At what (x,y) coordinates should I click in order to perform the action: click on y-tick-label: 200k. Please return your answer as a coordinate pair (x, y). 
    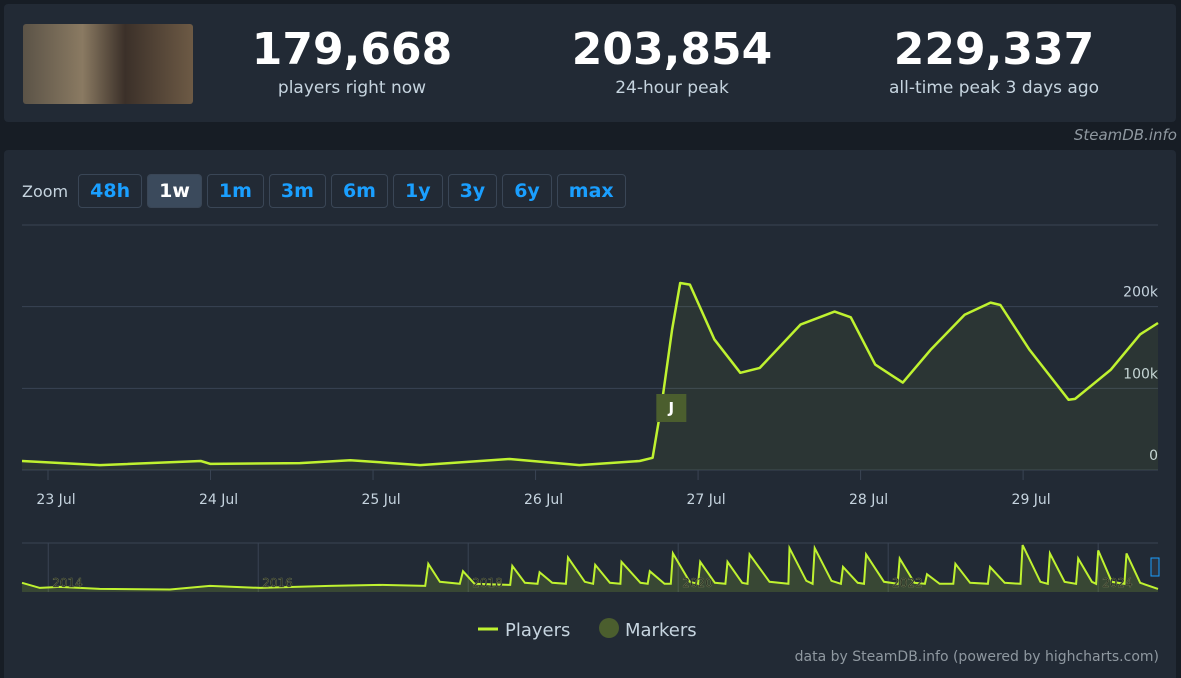
    Looking at the image, I should click on (1141, 293).